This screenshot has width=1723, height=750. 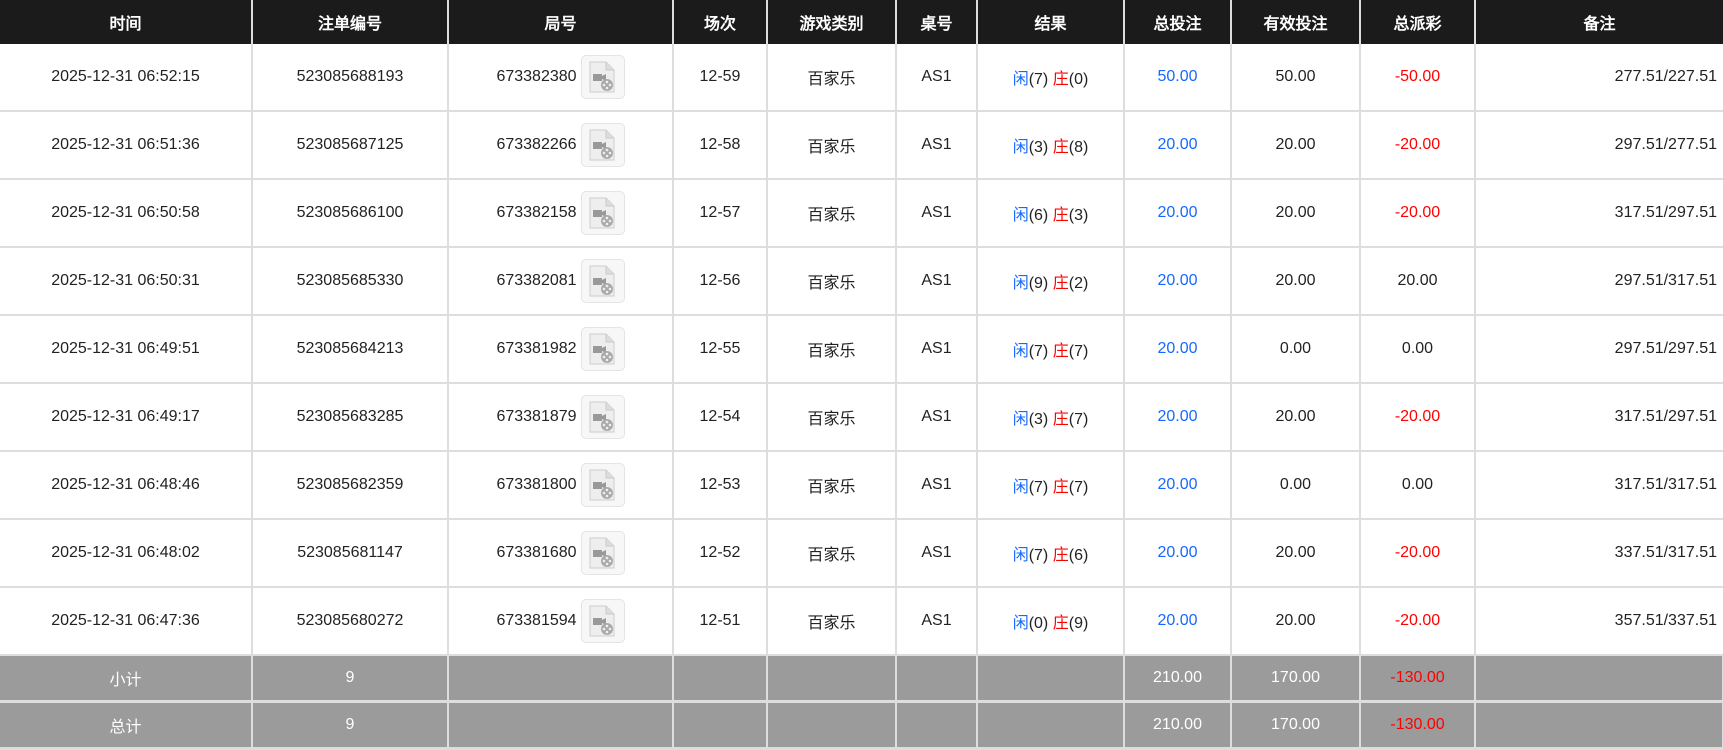 What do you see at coordinates (126, 485) in the screenshot?
I see `time-cell: 2025-12-31 06:48:46` at bounding box center [126, 485].